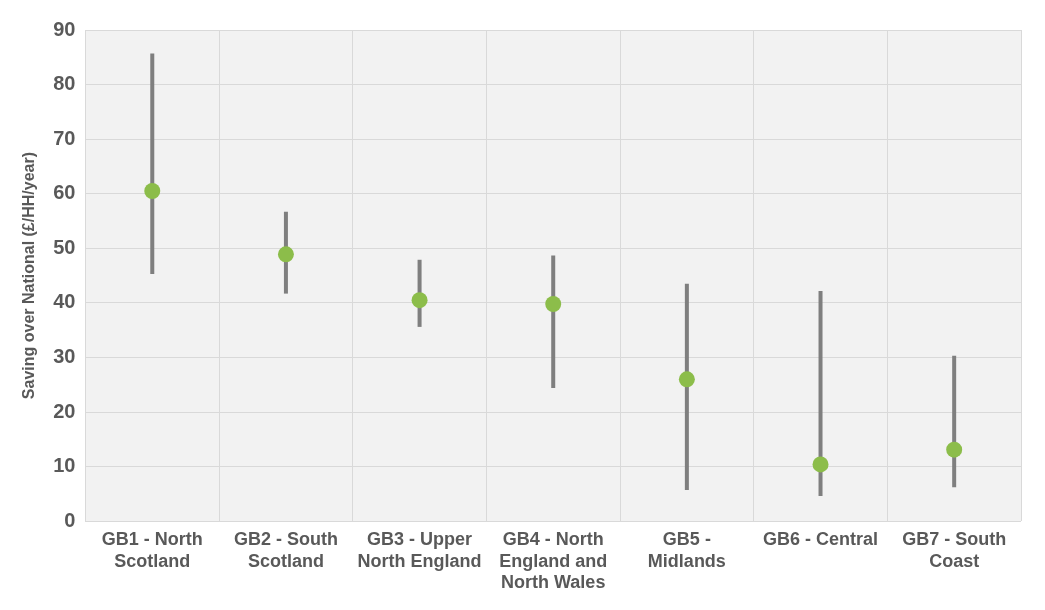  What do you see at coordinates (954, 549) in the screenshot?
I see `x-tick-label: GB7 - South Coast` at bounding box center [954, 549].